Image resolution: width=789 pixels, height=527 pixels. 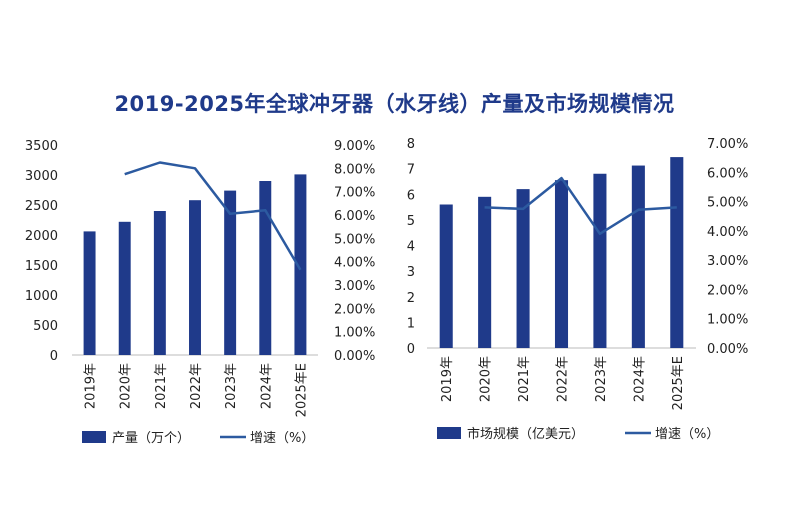 What do you see at coordinates (41, 146) in the screenshot?
I see `y-left-tick: 3500` at bounding box center [41, 146].